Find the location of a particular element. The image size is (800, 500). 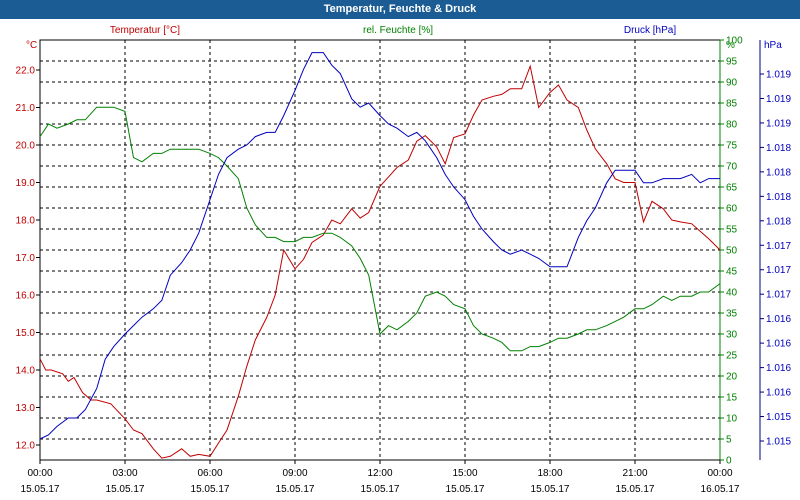

x-tick-time: 21:00 is located at coordinates (634, 473).